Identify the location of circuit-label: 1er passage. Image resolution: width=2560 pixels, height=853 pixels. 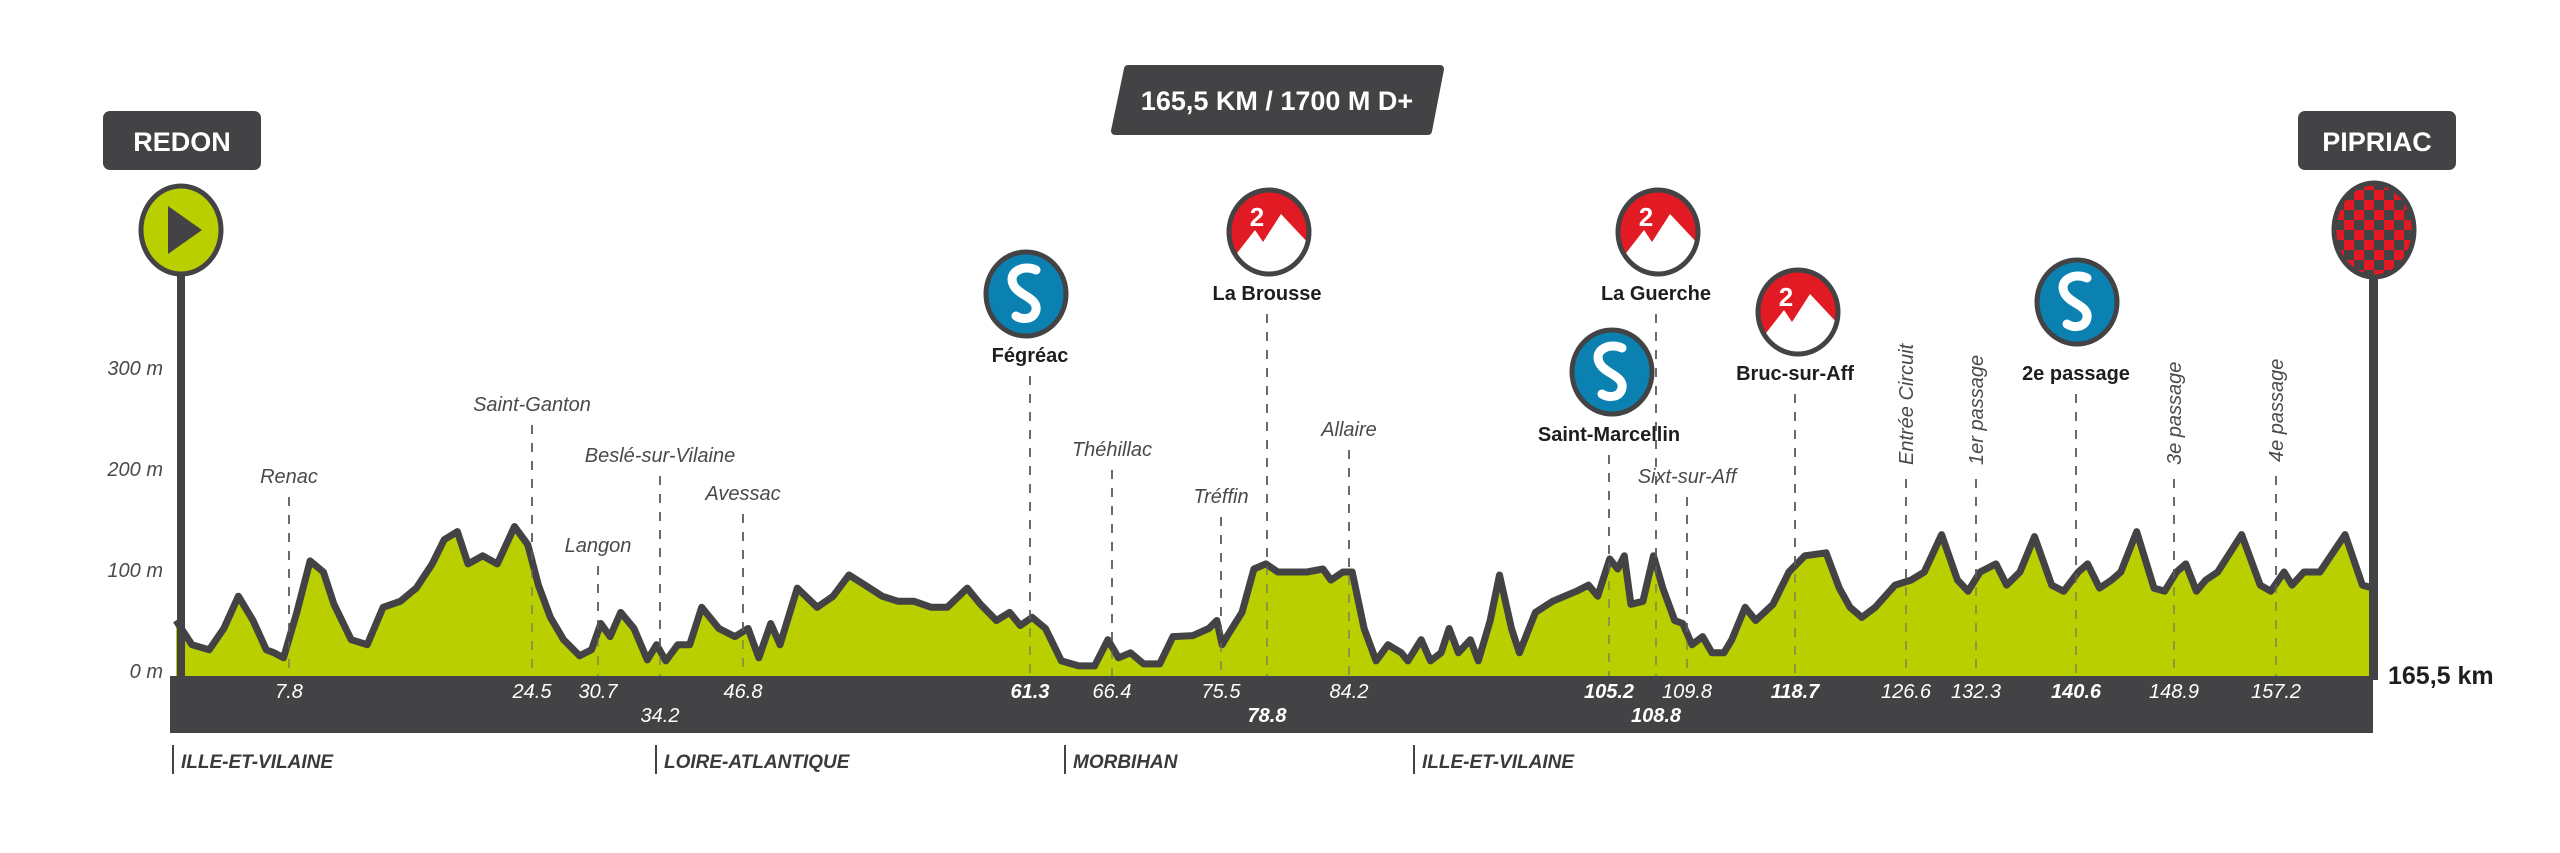
(1977, 410).